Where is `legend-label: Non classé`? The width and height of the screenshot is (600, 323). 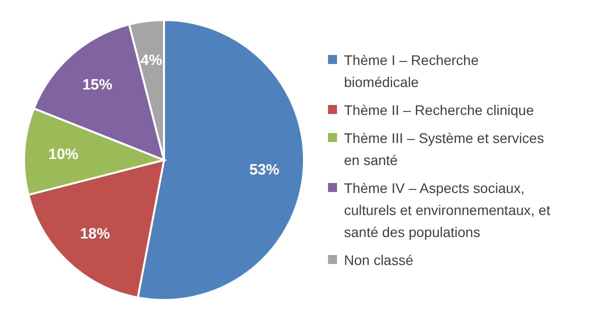 legend-label: Non classé is located at coordinates (379, 260).